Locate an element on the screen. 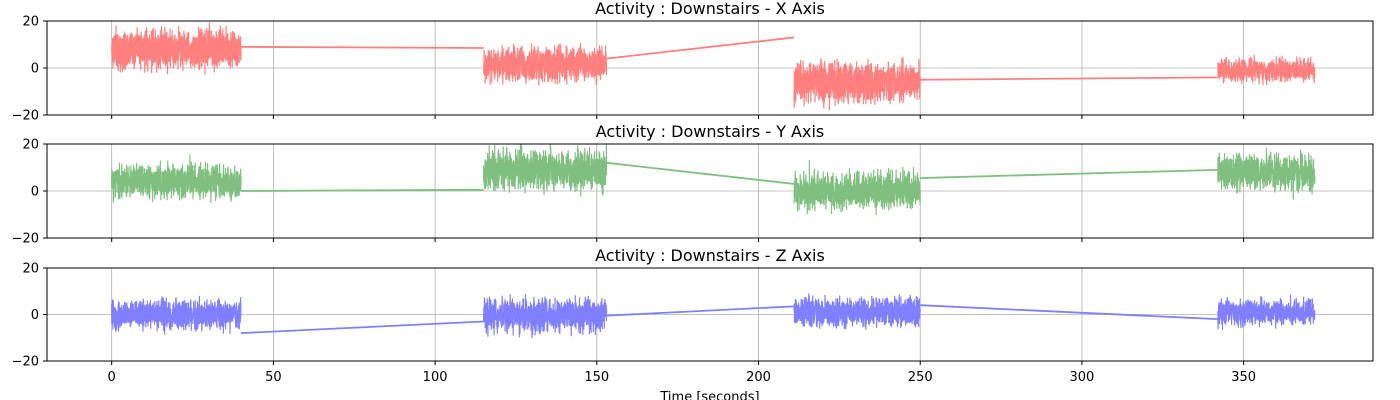 The height and width of the screenshot is (400, 1400). series-line is located at coordinates (713, 316).